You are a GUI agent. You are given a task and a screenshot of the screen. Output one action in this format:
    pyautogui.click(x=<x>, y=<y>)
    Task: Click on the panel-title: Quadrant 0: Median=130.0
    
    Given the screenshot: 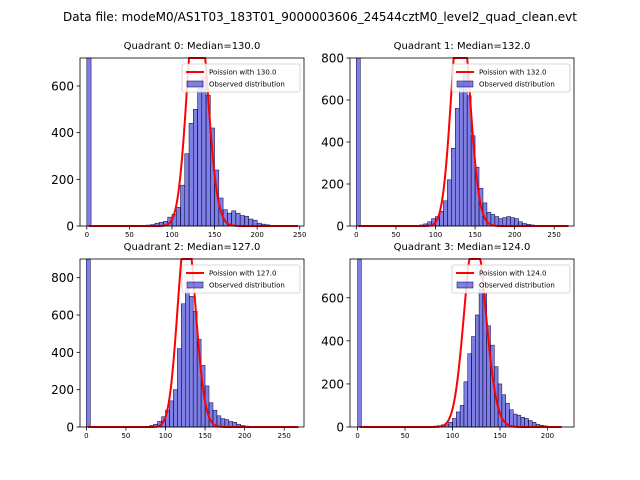 What is the action you would take?
    pyautogui.click(x=192, y=46)
    